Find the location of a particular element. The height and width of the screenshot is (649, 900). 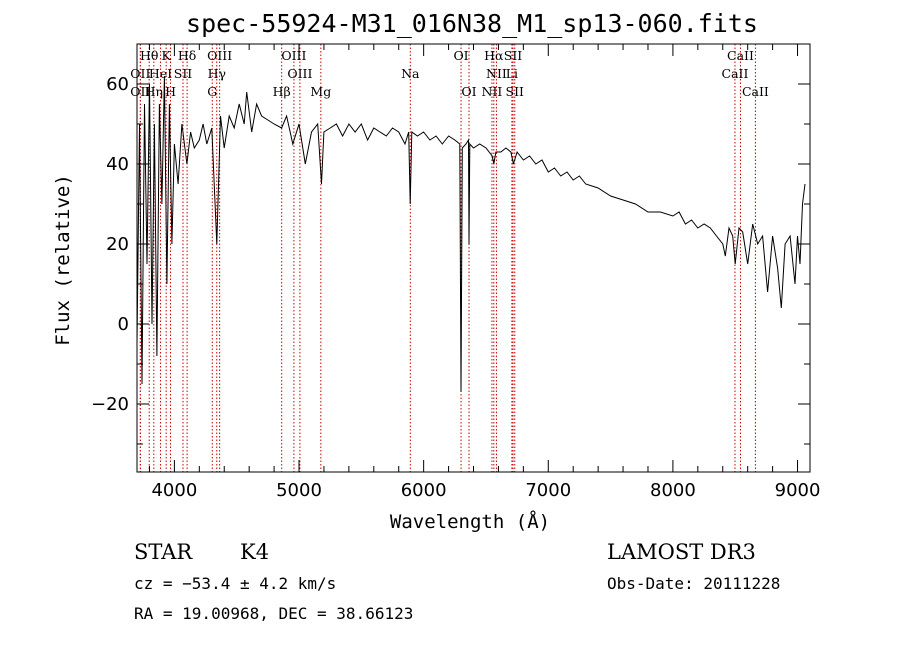

x-axis-label: Wavelength (Å) is located at coordinates (470, 521).